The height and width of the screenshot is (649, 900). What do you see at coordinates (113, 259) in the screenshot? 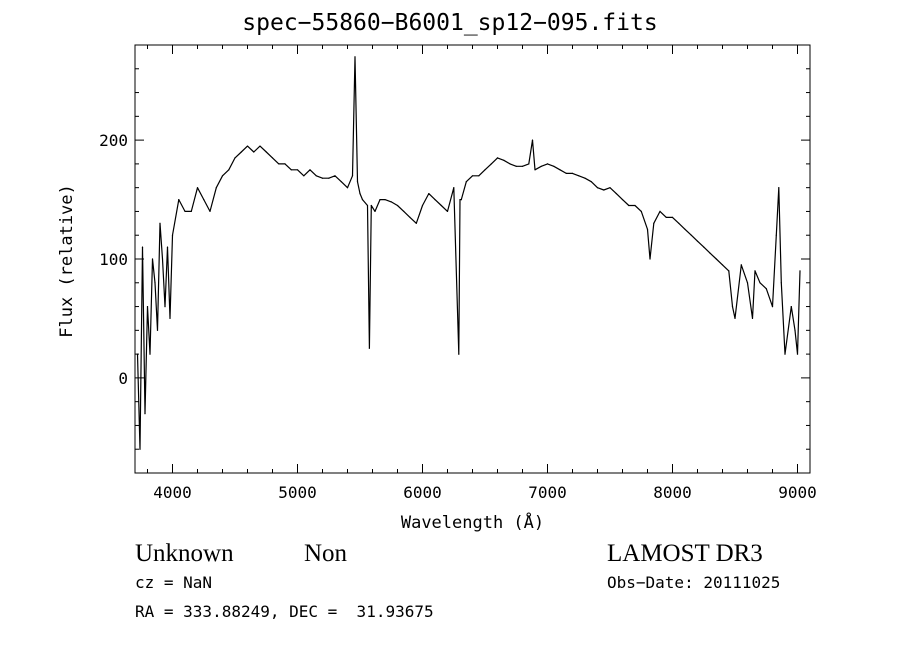
I see `y-tick-label: 100` at bounding box center [113, 259].